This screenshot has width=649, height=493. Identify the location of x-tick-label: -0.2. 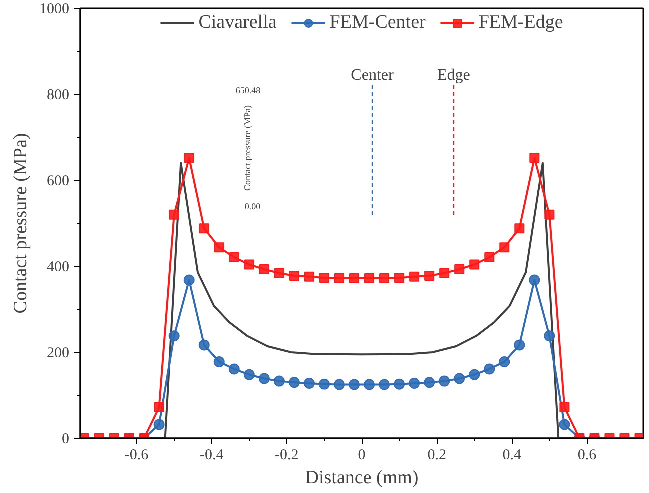
(287, 456).